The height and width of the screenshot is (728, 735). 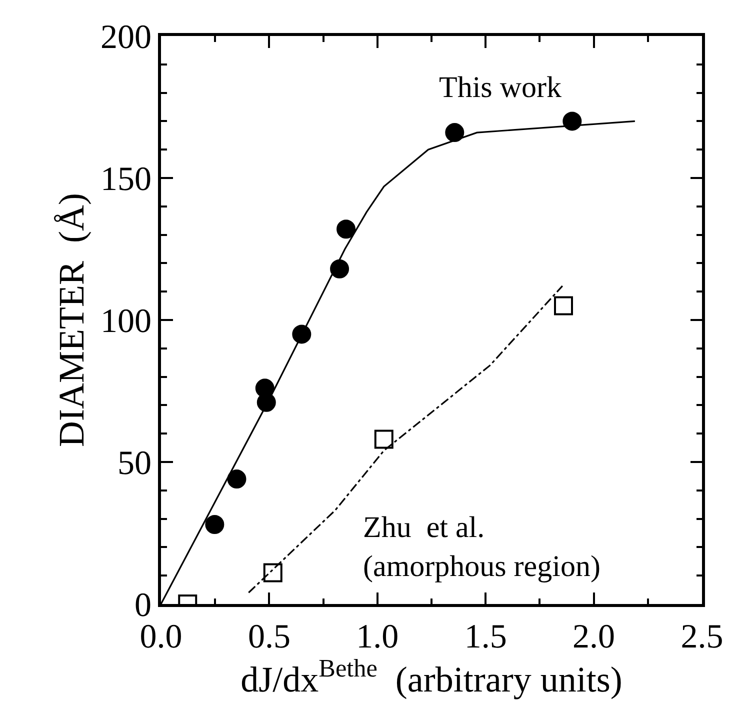 I want to click on x-tick-label: 1.5, so click(x=485, y=637).